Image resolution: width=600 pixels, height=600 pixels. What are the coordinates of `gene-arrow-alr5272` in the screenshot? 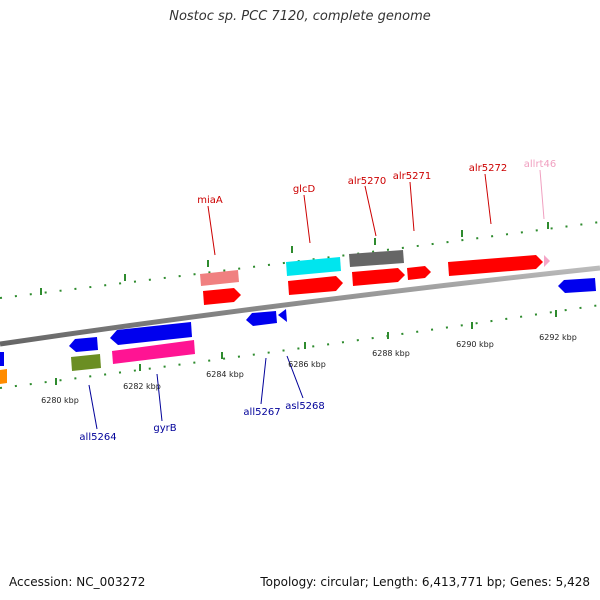 It's located at (495, 265).